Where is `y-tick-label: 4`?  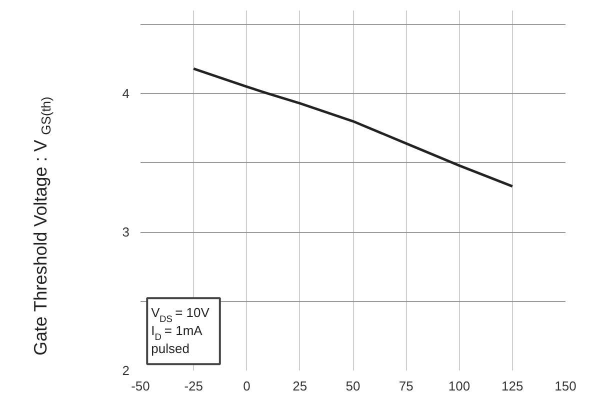
y-tick-label: 4 is located at coordinates (126, 94).